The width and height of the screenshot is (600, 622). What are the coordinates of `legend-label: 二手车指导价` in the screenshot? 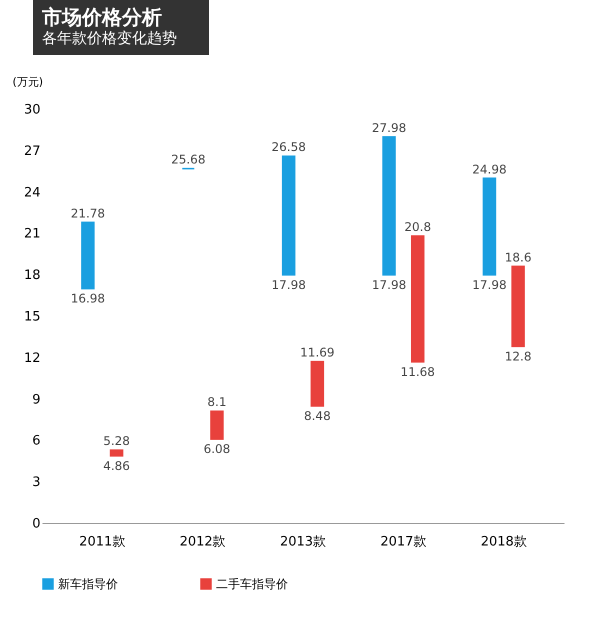 It's located at (252, 584).